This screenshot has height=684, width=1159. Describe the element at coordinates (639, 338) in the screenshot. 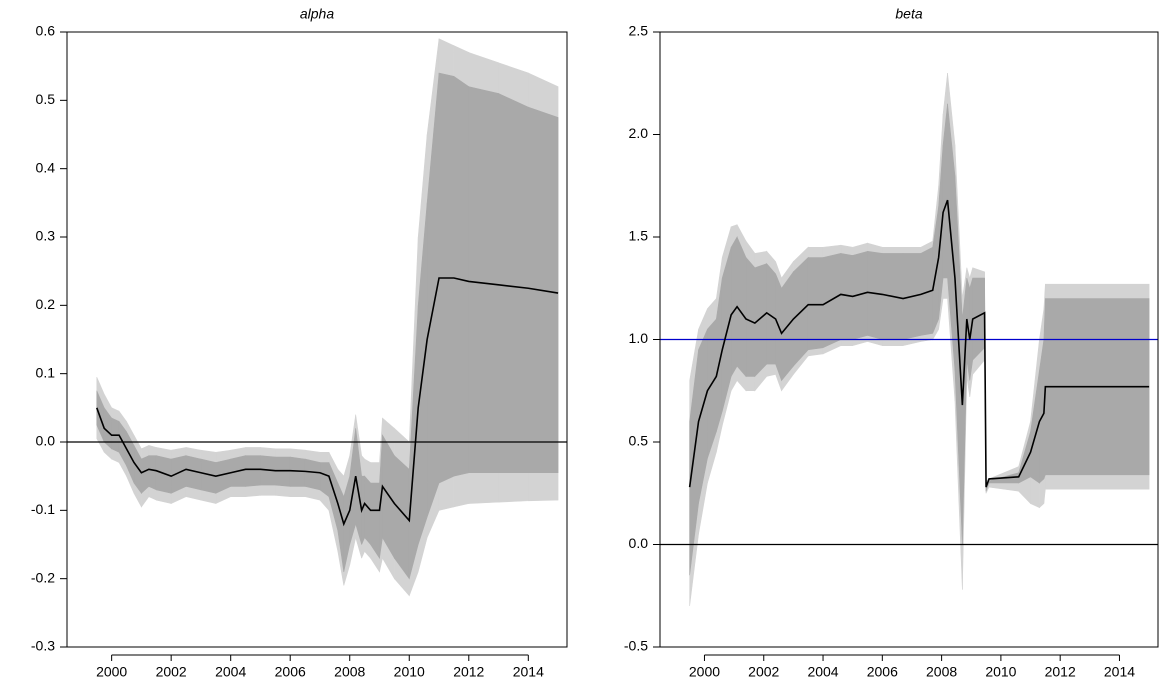

I see `y-tick-label: 1.0` at that location.